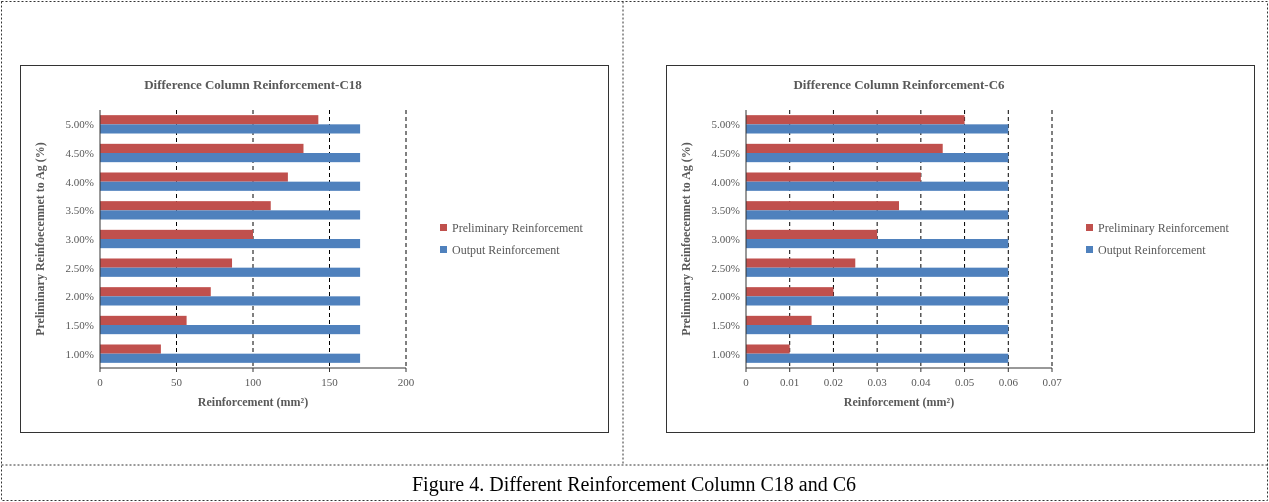 The height and width of the screenshot is (502, 1269). I want to click on x-tick-label: 0.02, so click(833, 382).